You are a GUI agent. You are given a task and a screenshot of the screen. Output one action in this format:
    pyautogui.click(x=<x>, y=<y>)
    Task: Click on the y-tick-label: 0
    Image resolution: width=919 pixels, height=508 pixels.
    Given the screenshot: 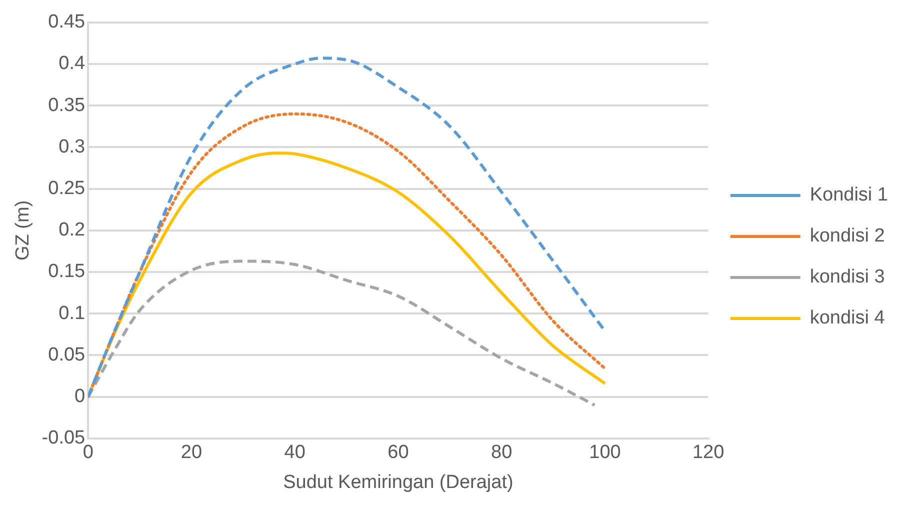 What is the action you would take?
    pyautogui.click(x=80, y=397)
    